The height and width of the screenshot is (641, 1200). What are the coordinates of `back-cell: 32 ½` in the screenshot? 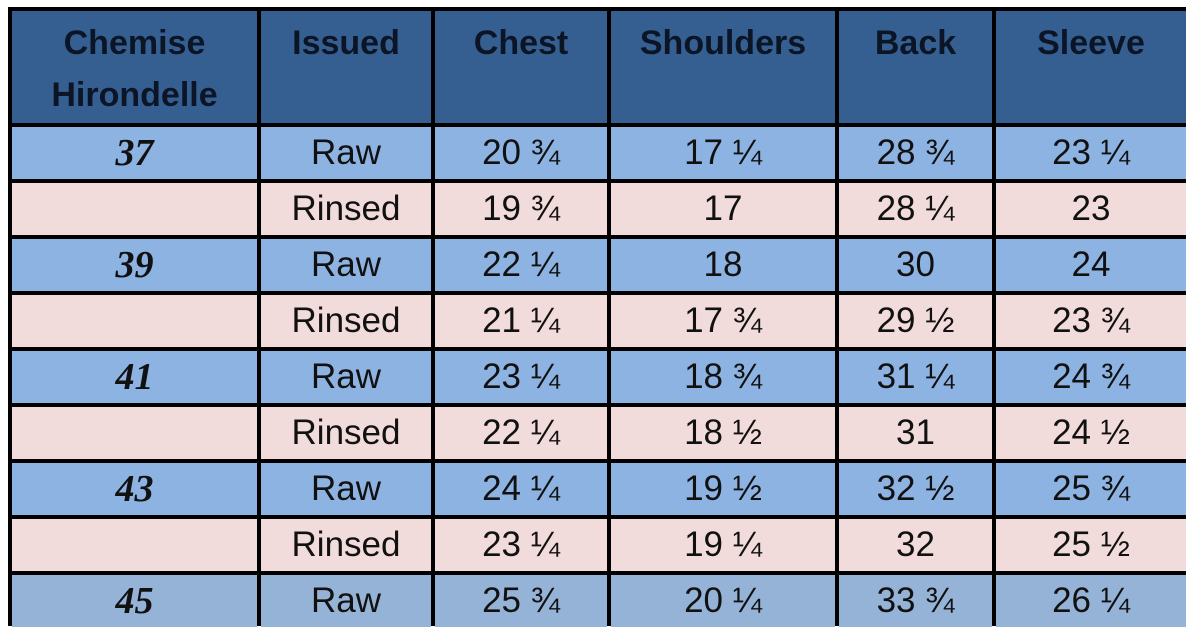 It's located at (915, 489).